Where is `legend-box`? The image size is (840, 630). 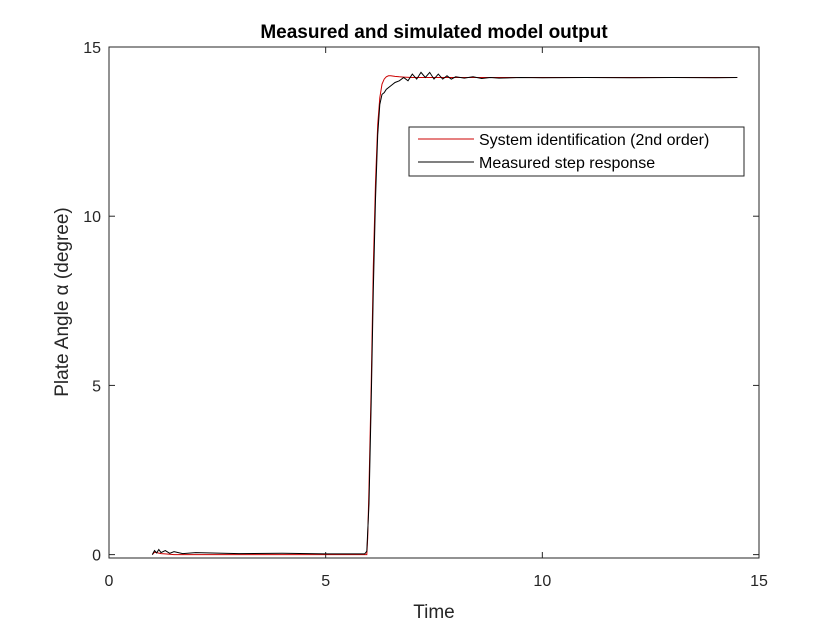
legend-box is located at coordinates (576, 151).